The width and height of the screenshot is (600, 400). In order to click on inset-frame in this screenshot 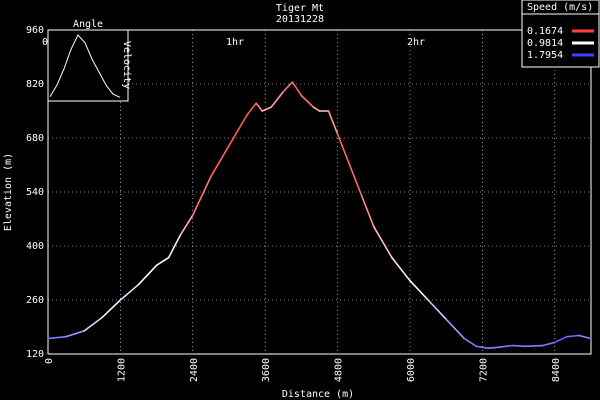, I will do `click(88, 65)`.